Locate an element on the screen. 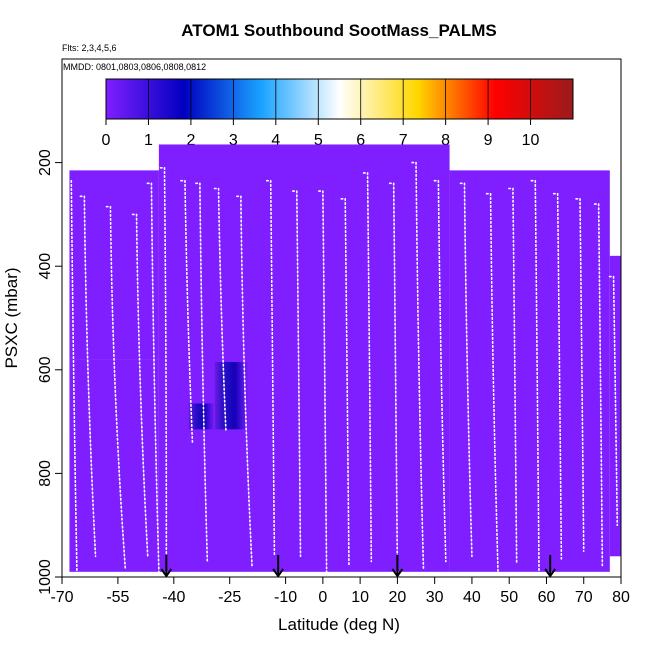 The height and width of the screenshot is (650, 650). x-axis-label: Latitude (deg N) is located at coordinates (339, 624).